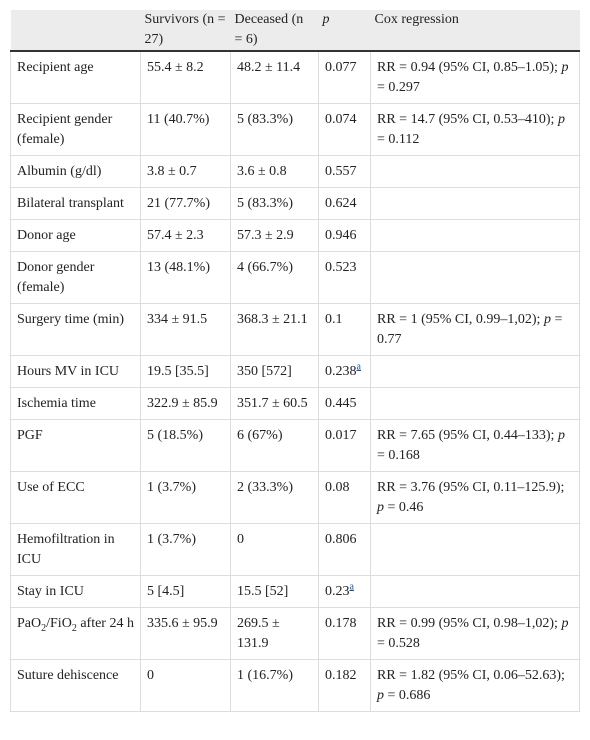 The width and height of the screenshot is (590, 740). What do you see at coordinates (75, 445) in the screenshot?
I see `table-cell: PGF` at bounding box center [75, 445].